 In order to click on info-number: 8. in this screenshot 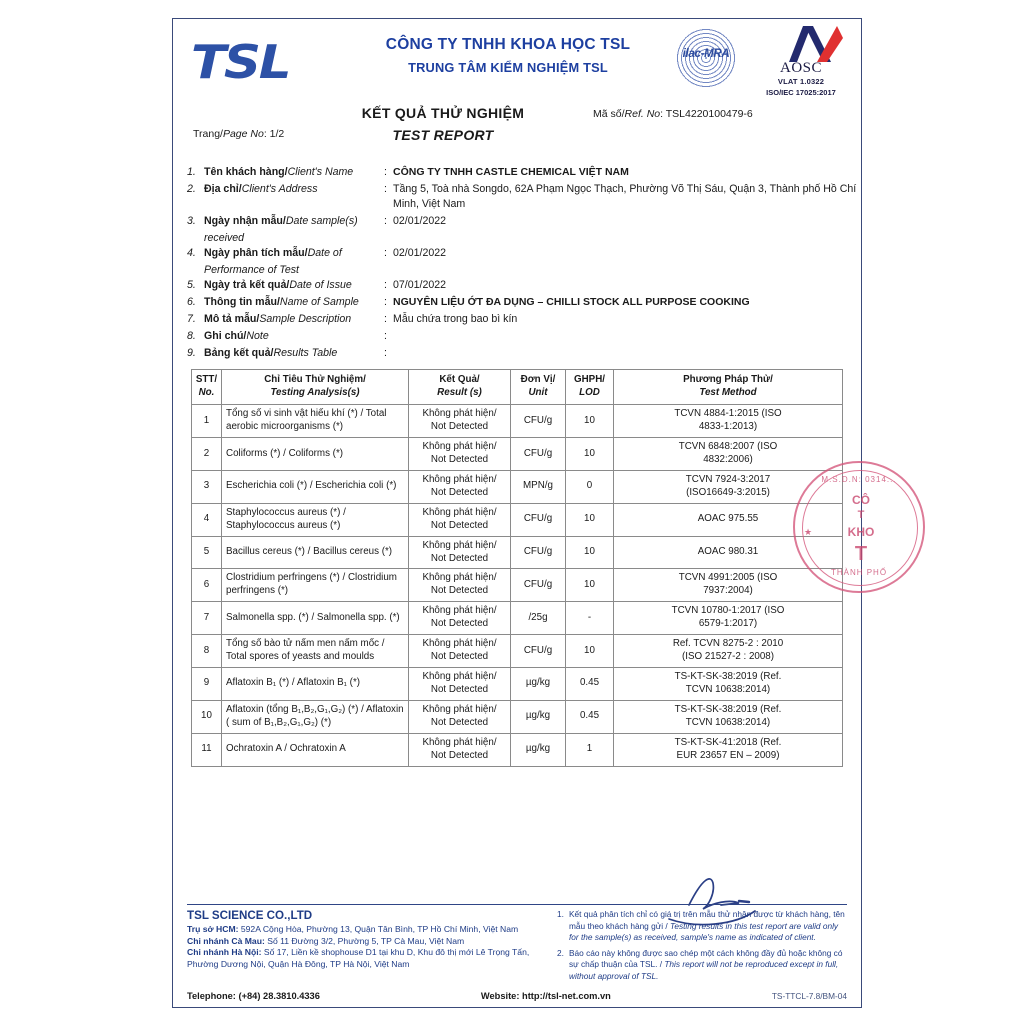, I will do `click(191, 336)`.